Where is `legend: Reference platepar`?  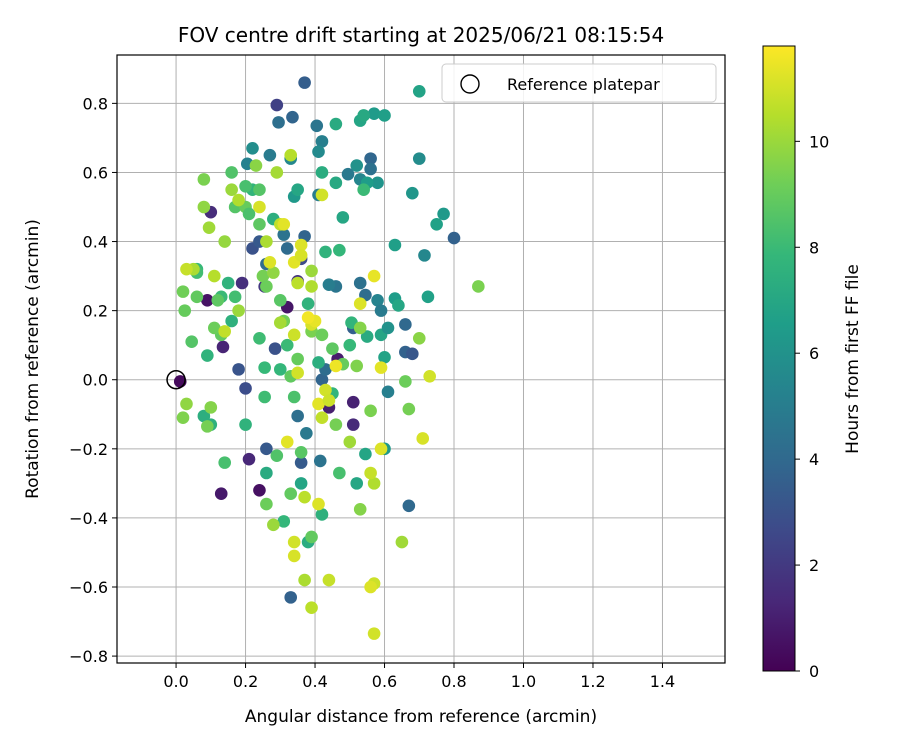
legend: Reference platepar is located at coordinates (579, 83).